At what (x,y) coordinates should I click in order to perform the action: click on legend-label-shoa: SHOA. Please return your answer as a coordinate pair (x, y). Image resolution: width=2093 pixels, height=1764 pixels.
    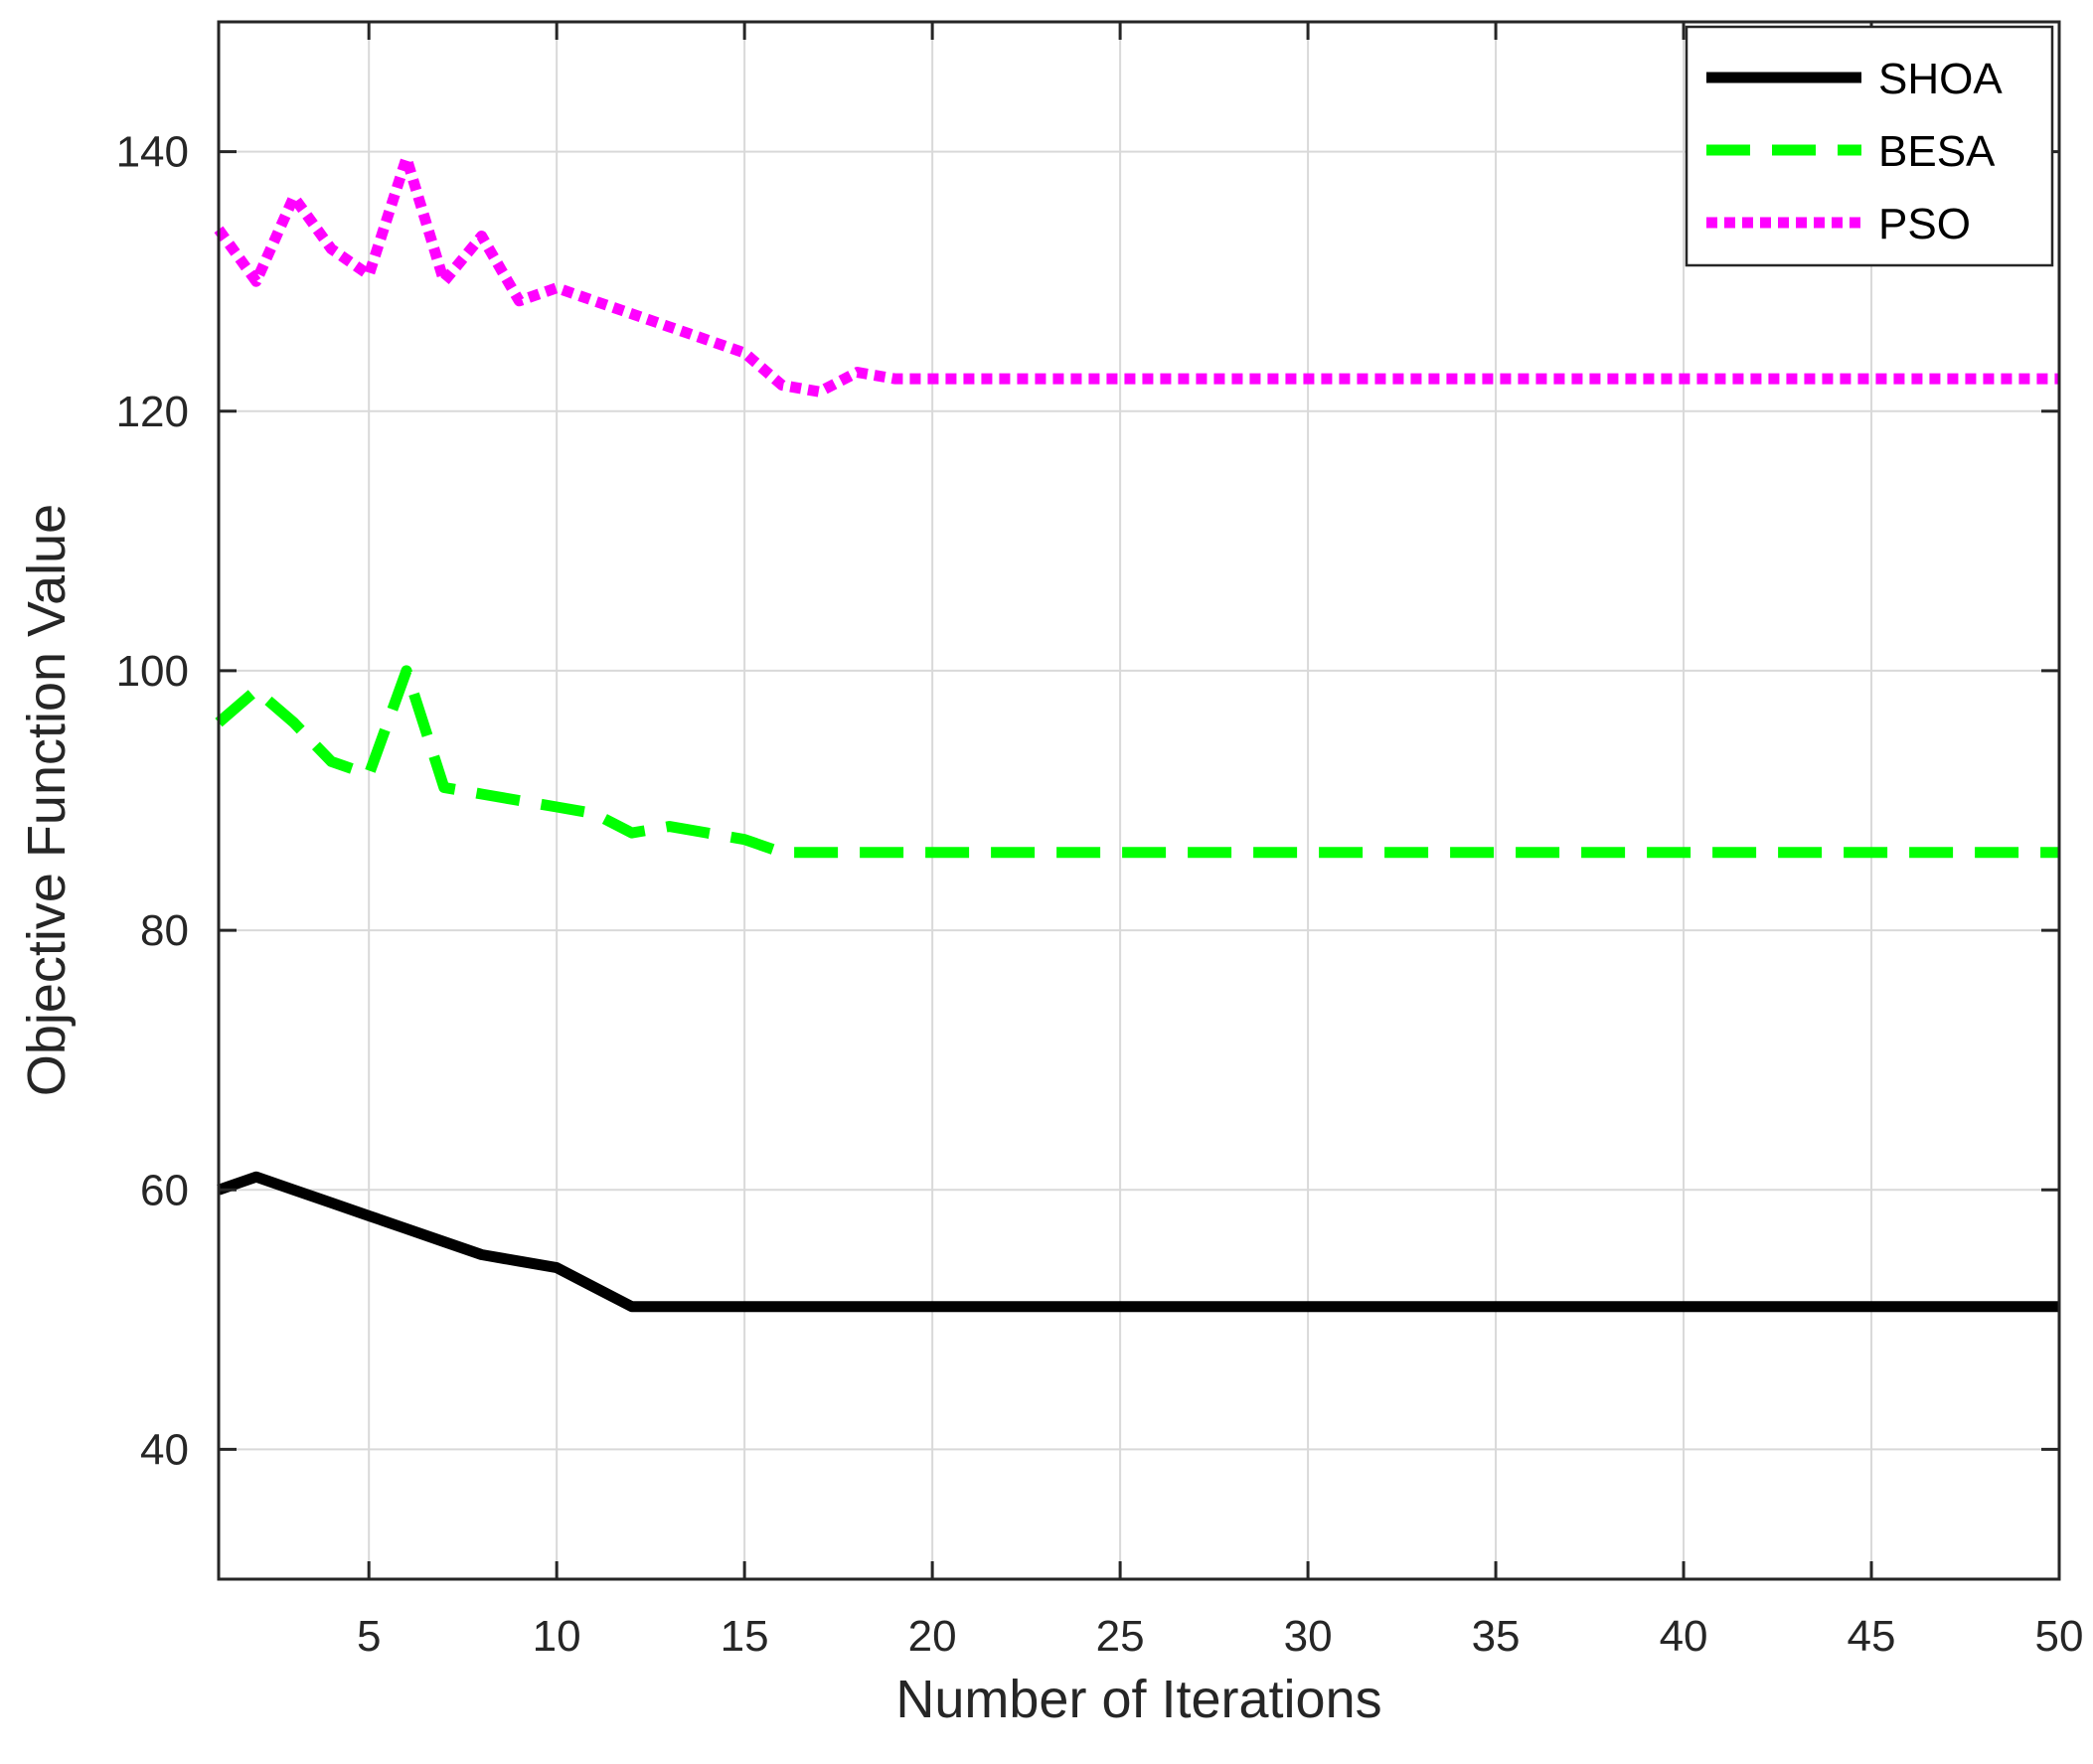
    Looking at the image, I should click on (1940, 79).